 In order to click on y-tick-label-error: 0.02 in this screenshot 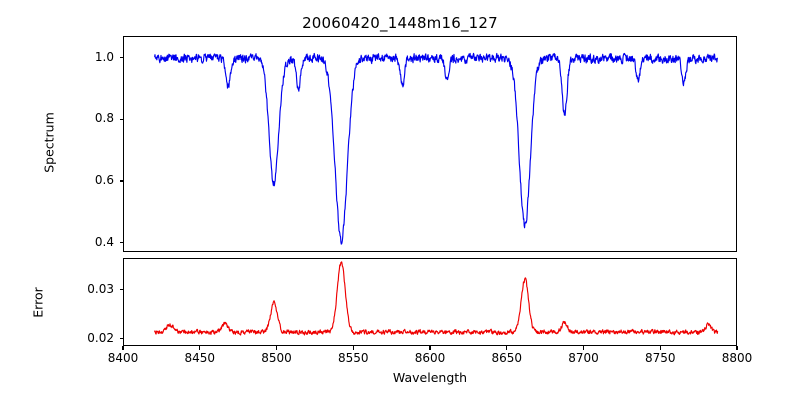, I will do `click(100, 337)`.